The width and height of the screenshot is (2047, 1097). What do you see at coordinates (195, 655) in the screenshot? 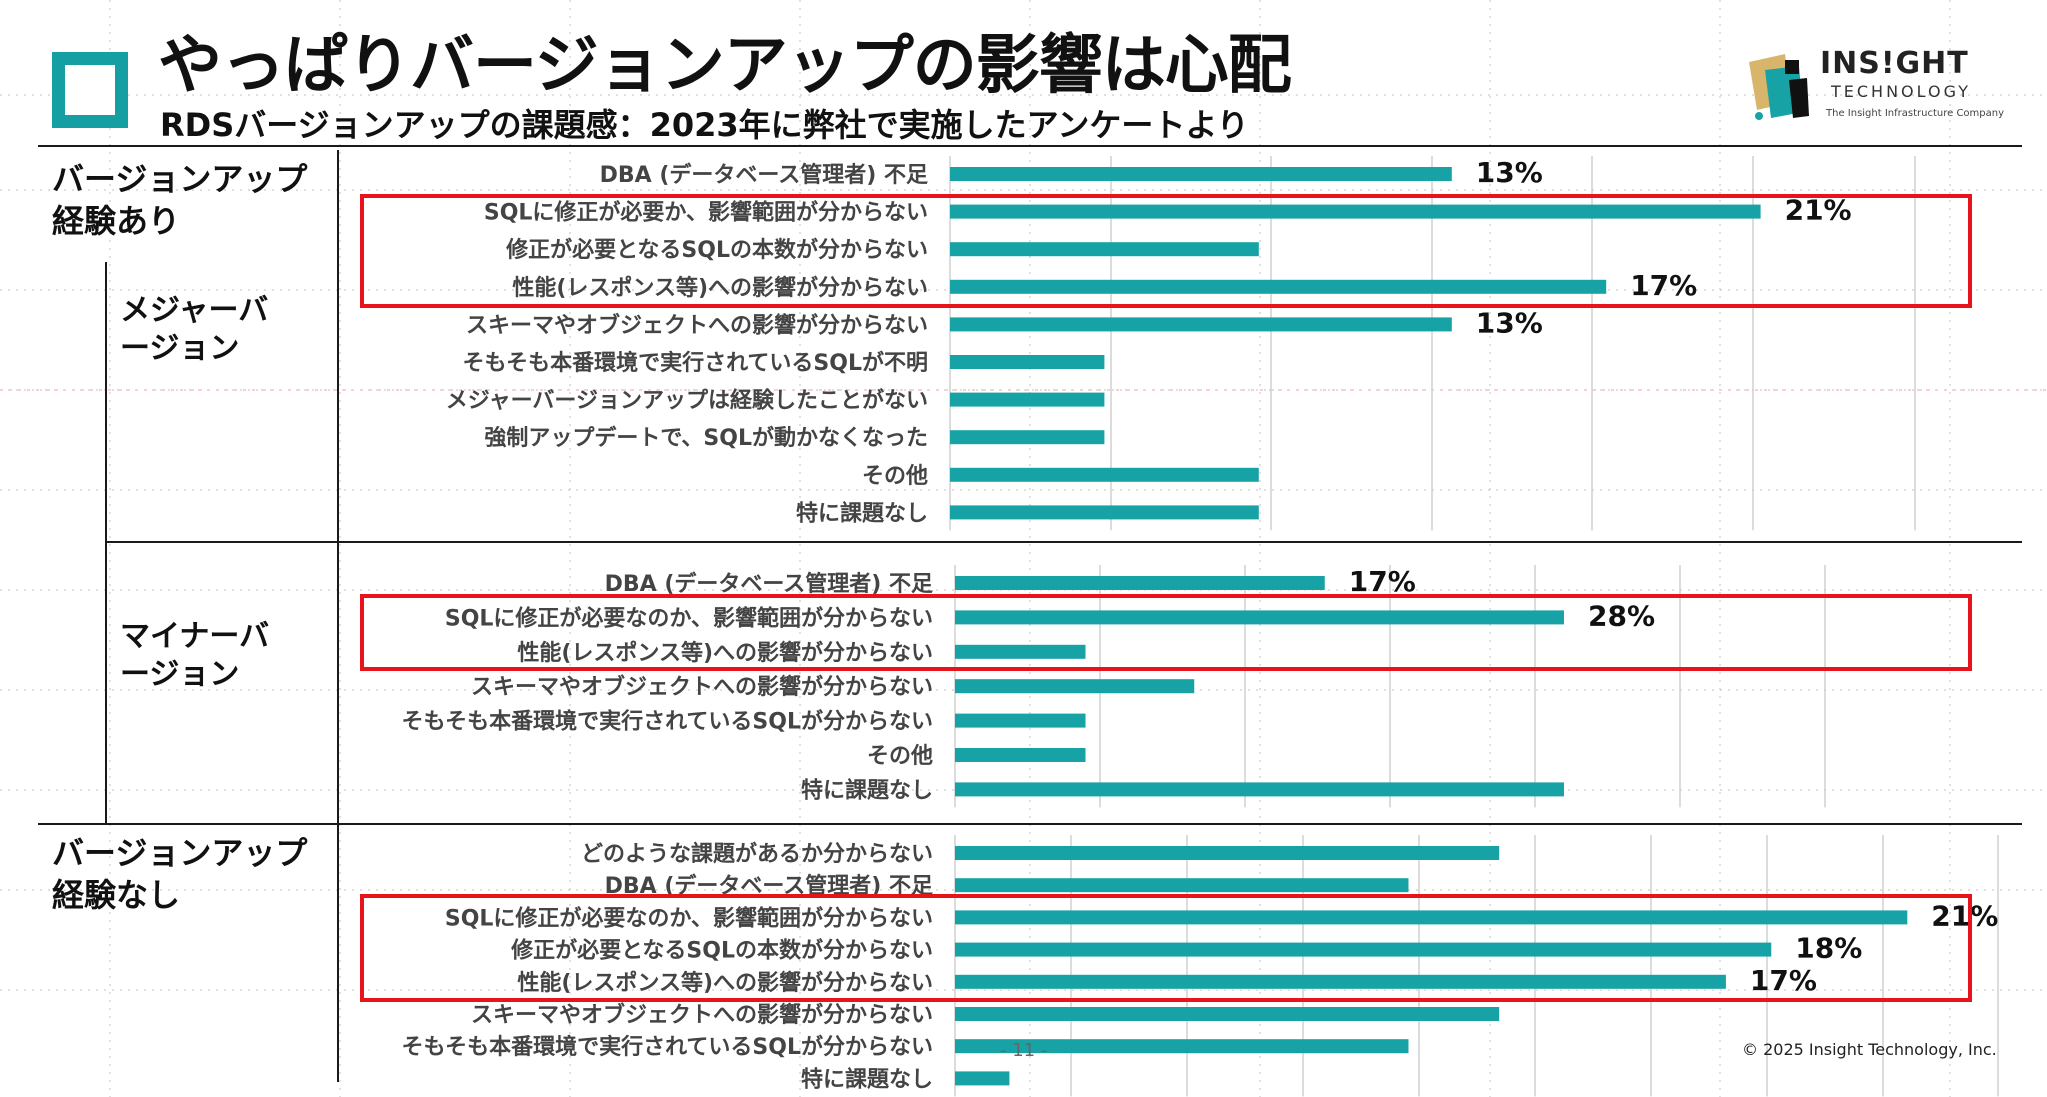
I see `section-label-minor: マイナーバ ージョン` at bounding box center [195, 655].